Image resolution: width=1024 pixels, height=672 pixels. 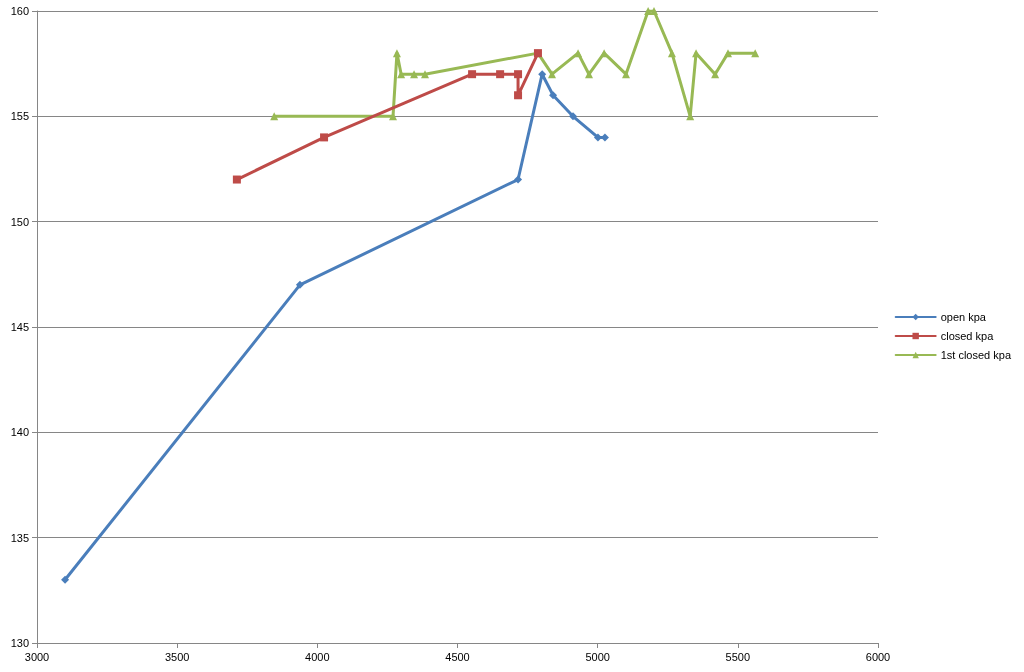 I want to click on x-tick-label: 4500, so click(x=457, y=656).